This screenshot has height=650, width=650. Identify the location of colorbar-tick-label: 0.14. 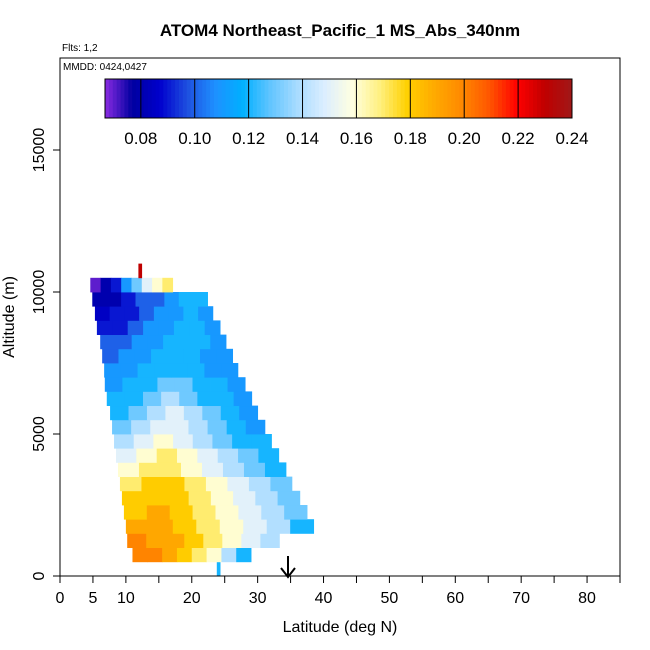
(302, 138).